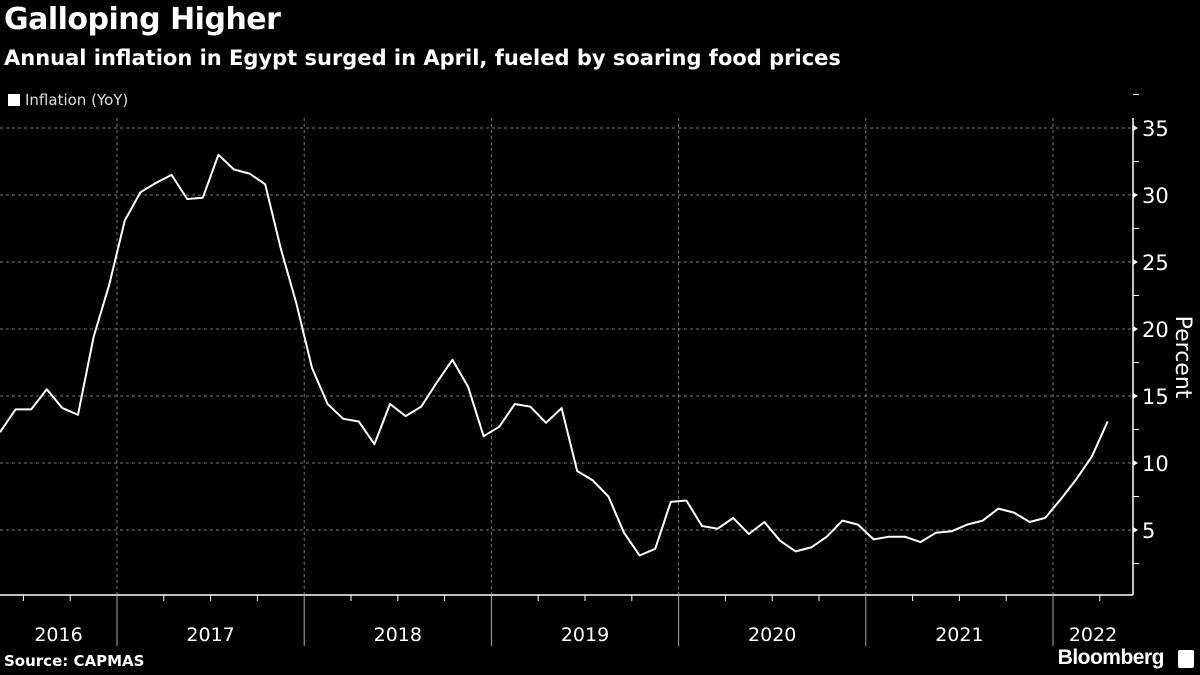 This screenshot has width=1200, height=675. Describe the element at coordinates (74, 661) in the screenshot. I see `source-note: Source: CAPMAS` at that location.